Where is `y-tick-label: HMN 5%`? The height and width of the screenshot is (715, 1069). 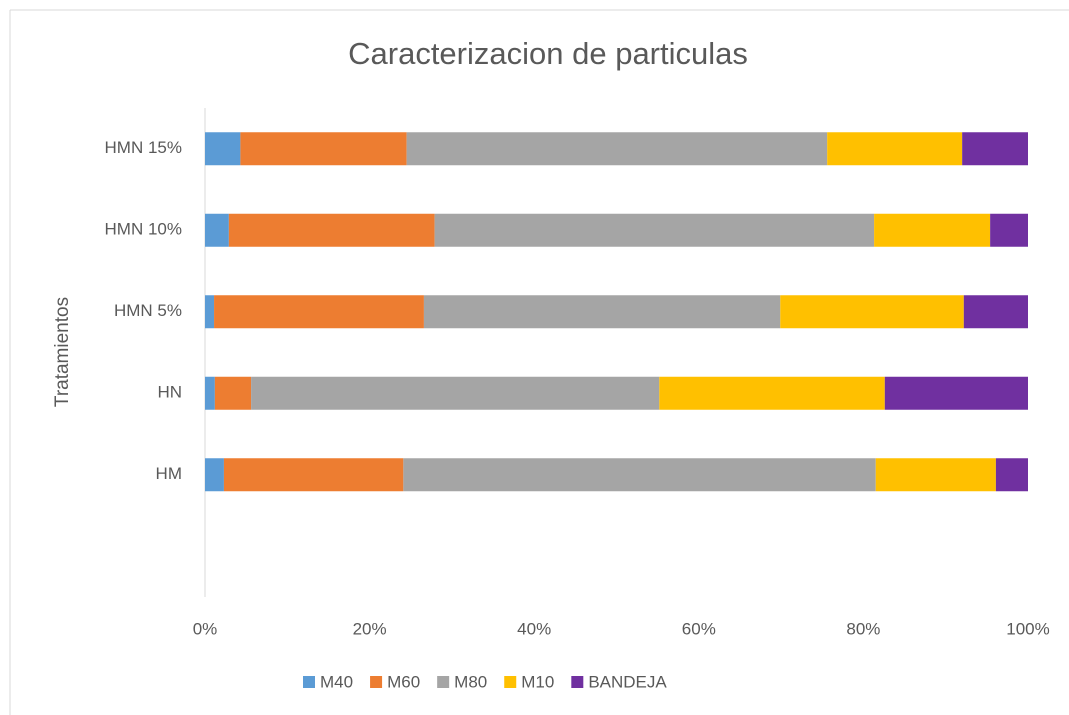
y-tick-label: HMN 5% is located at coordinates (148, 310).